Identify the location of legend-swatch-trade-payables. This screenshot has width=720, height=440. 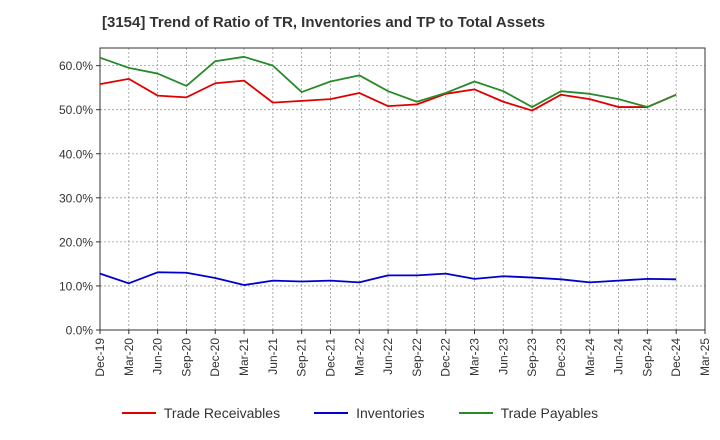
(475, 413).